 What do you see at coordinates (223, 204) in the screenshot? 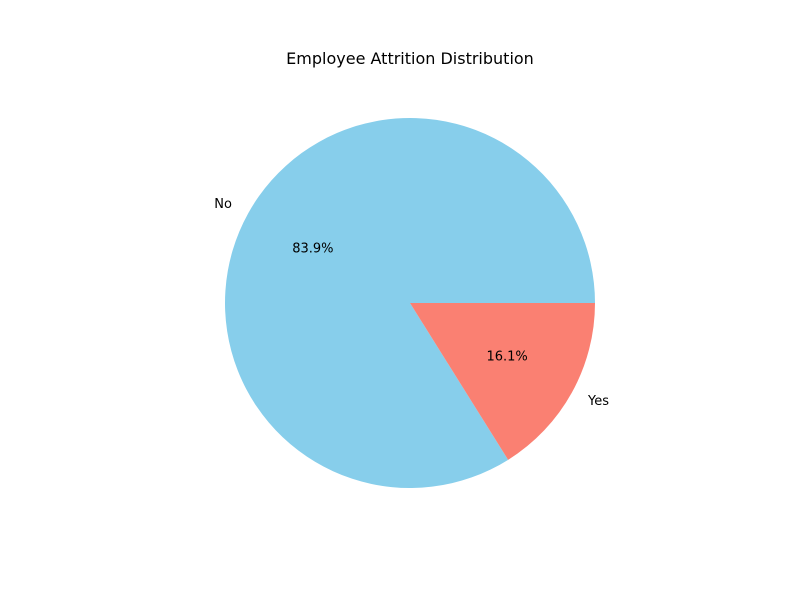
I see `pie-label-no: No` at bounding box center [223, 204].